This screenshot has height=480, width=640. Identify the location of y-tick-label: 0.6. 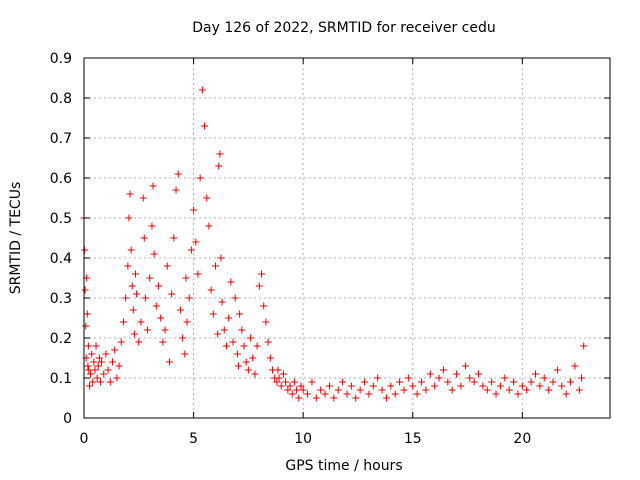
(61, 179).